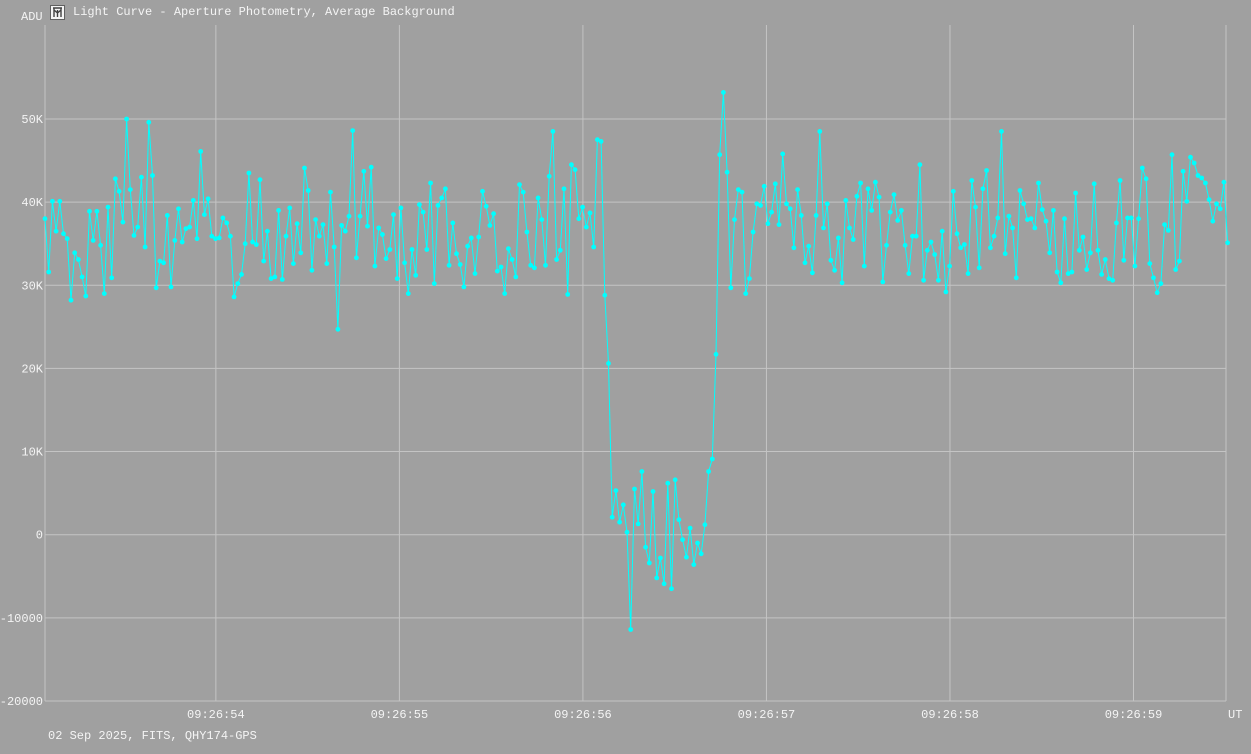  What do you see at coordinates (583, 715) in the screenshot?
I see `x-tick-label: 09:26:56` at bounding box center [583, 715].